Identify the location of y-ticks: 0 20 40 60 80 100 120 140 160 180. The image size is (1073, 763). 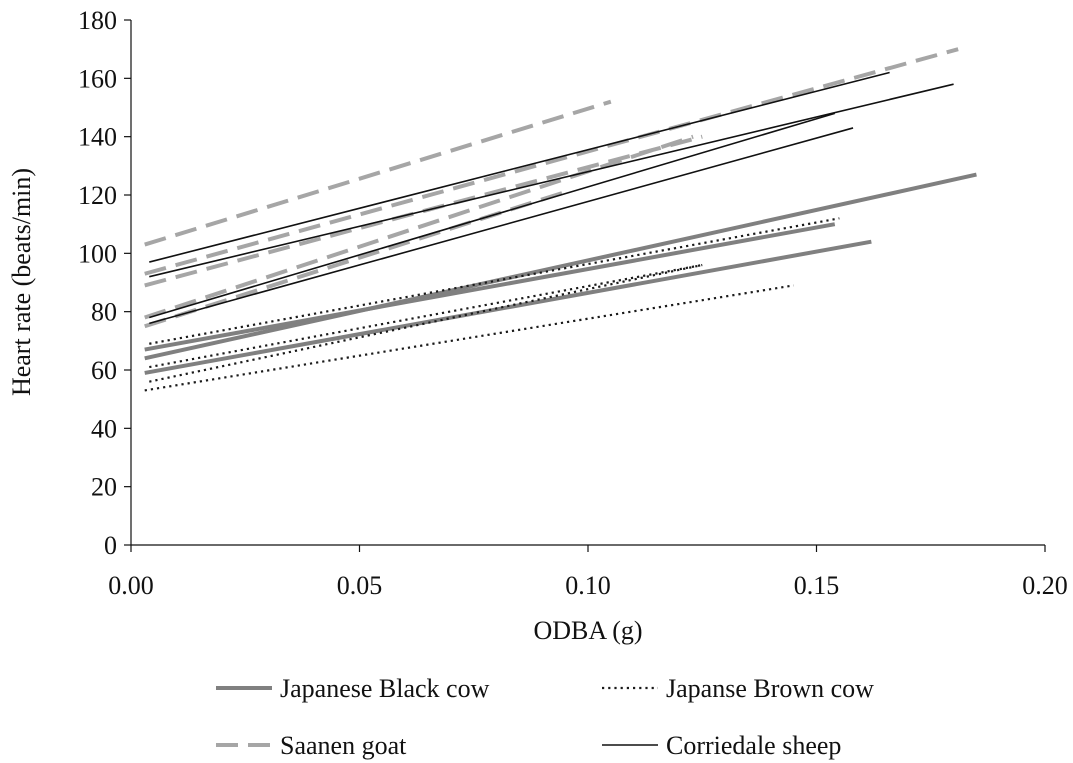
(104, 283).